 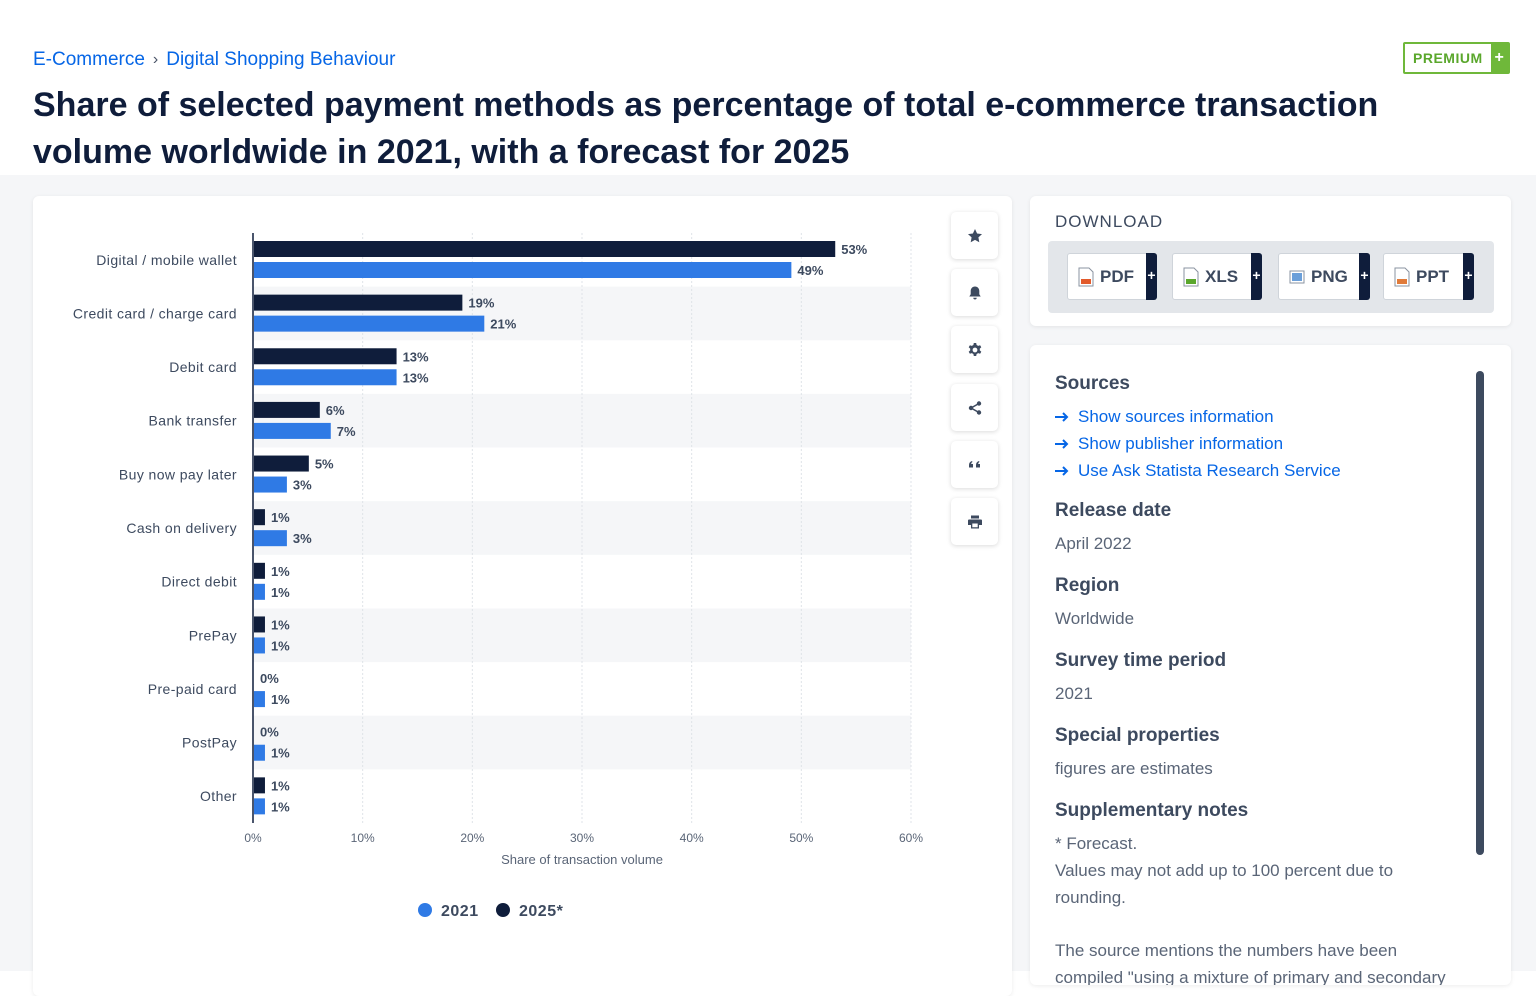 I want to click on show-sources-link: Show sources information, so click(x=1260, y=416).